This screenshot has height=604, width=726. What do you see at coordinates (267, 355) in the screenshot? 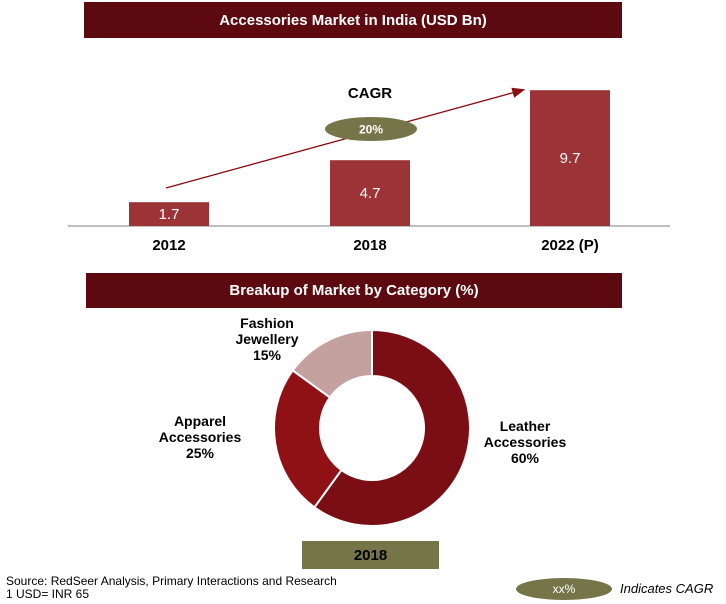
I see `donut-label-line: 15%` at bounding box center [267, 355].